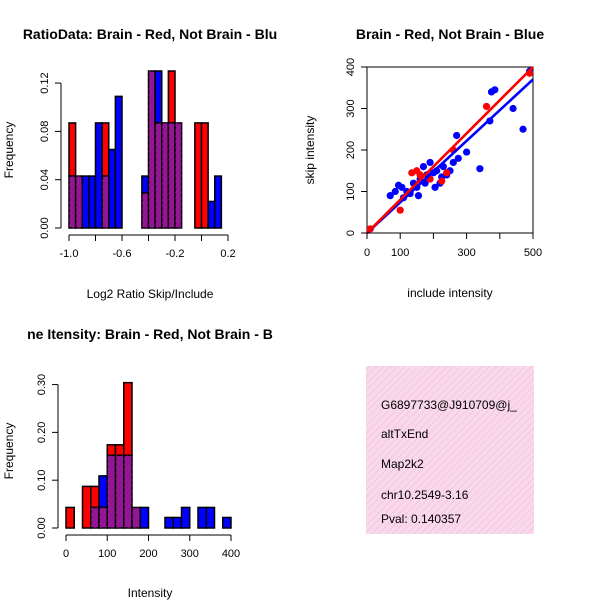 The image size is (600, 600). I want to click on y-tick-label: 0.20, so click(42, 432).